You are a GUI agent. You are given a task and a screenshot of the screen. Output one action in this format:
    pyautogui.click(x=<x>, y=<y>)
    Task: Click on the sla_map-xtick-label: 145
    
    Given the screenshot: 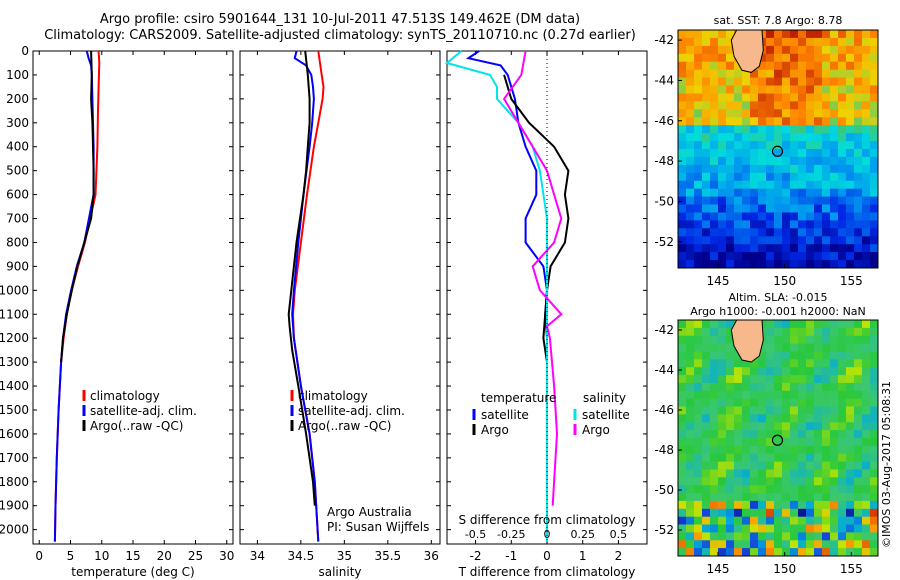 What is the action you would take?
    pyautogui.click(x=718, y=569)
    